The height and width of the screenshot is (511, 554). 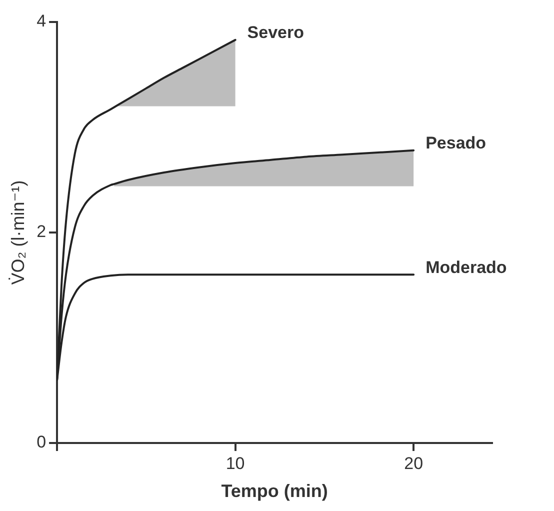 I want to click on y-axis-title: V̇O₂ (l·min⁻¹), so click(x=18, y=232).